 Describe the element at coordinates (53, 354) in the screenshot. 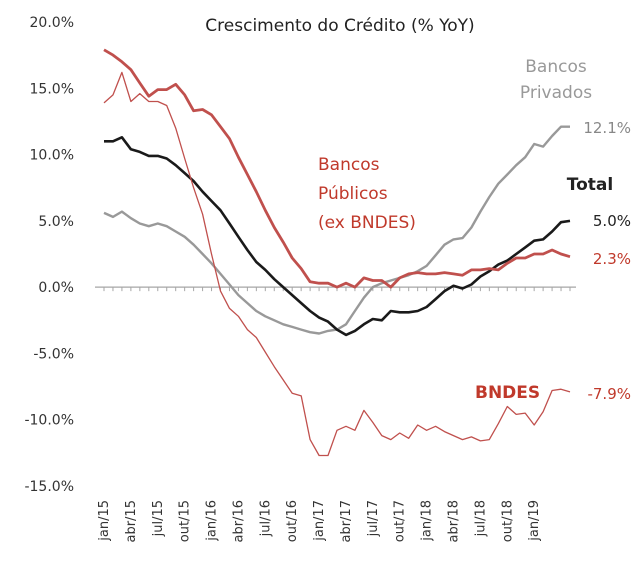

I see `y-tick-label: -5.0%` at that location.